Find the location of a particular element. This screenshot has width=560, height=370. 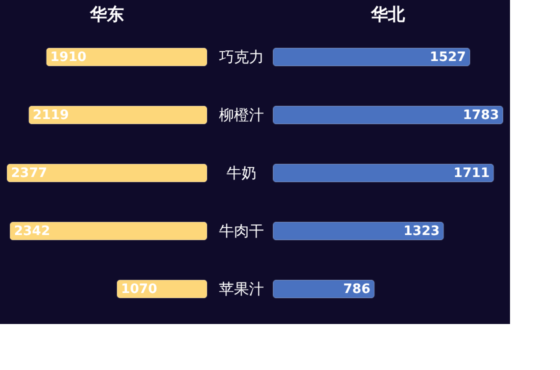

chart-title: 华北 is located at coordinates (388, 15).